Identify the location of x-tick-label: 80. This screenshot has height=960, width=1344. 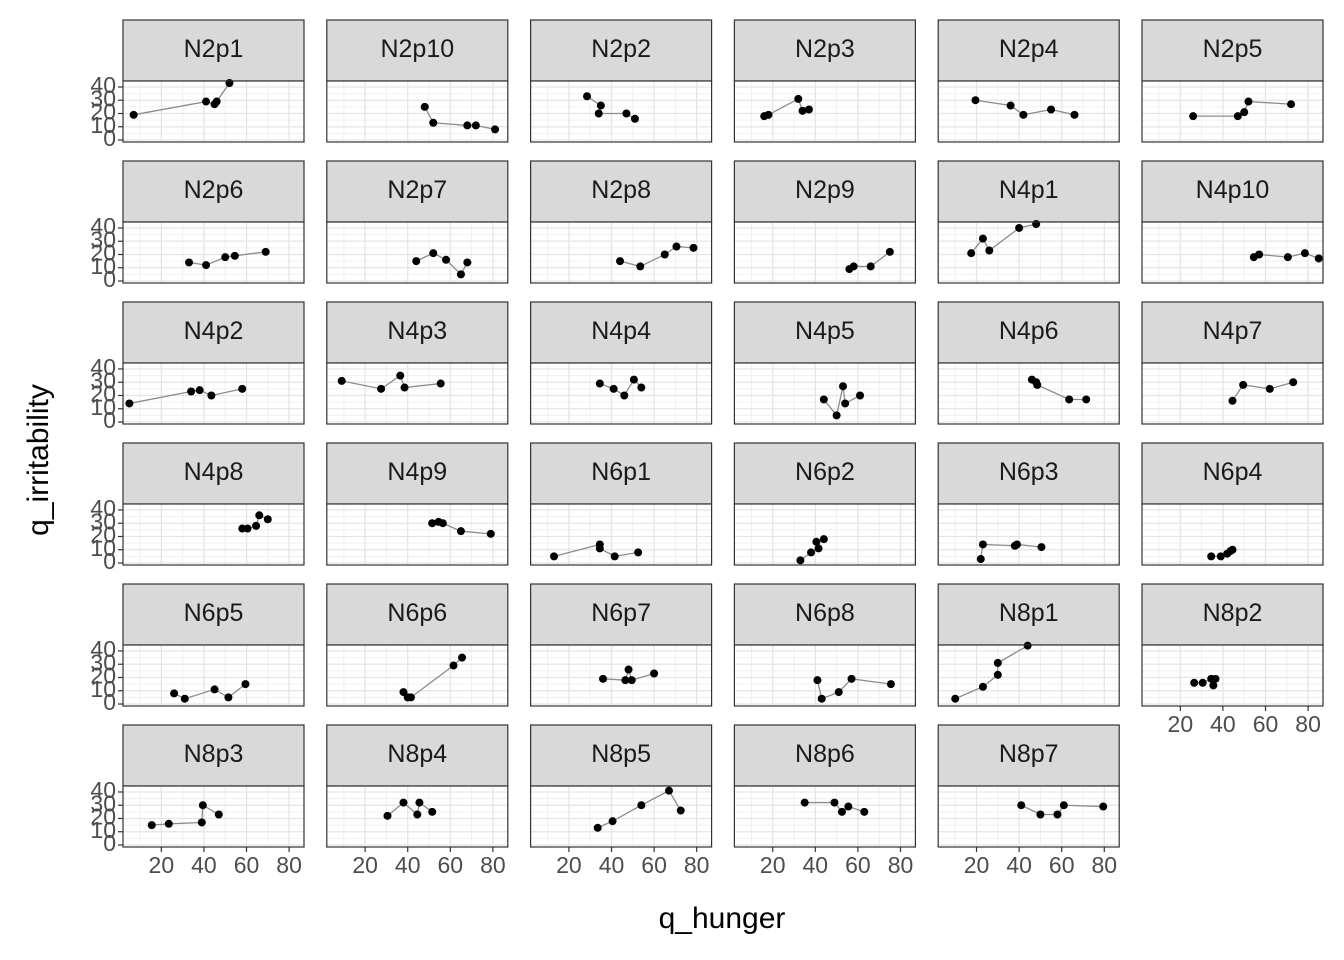
(1104, 865).